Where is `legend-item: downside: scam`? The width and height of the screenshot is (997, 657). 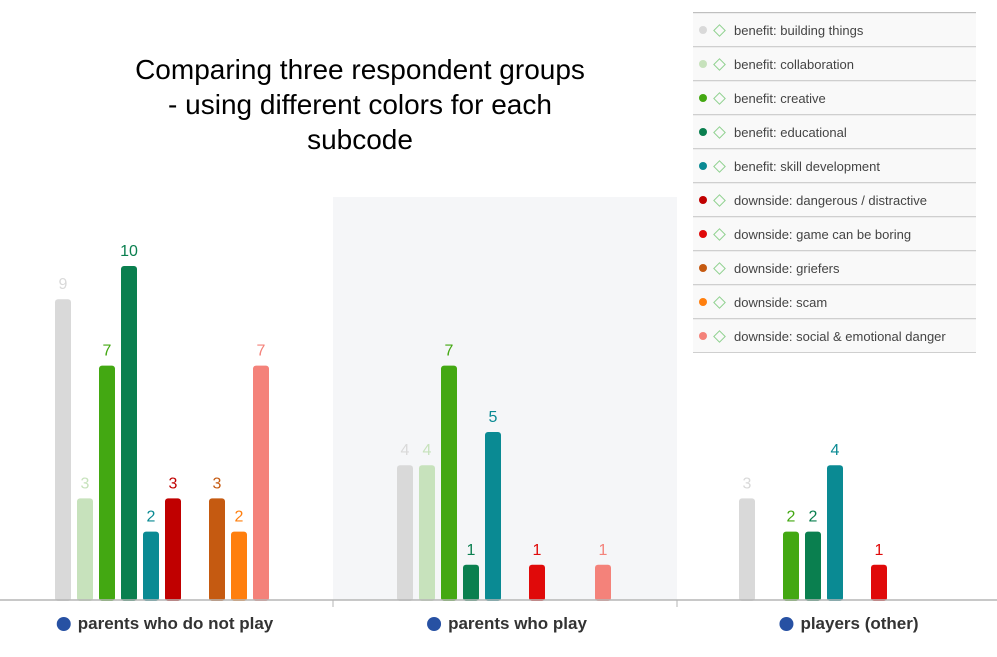 legend-item: downside: scam is located at coordinates (834, 302).